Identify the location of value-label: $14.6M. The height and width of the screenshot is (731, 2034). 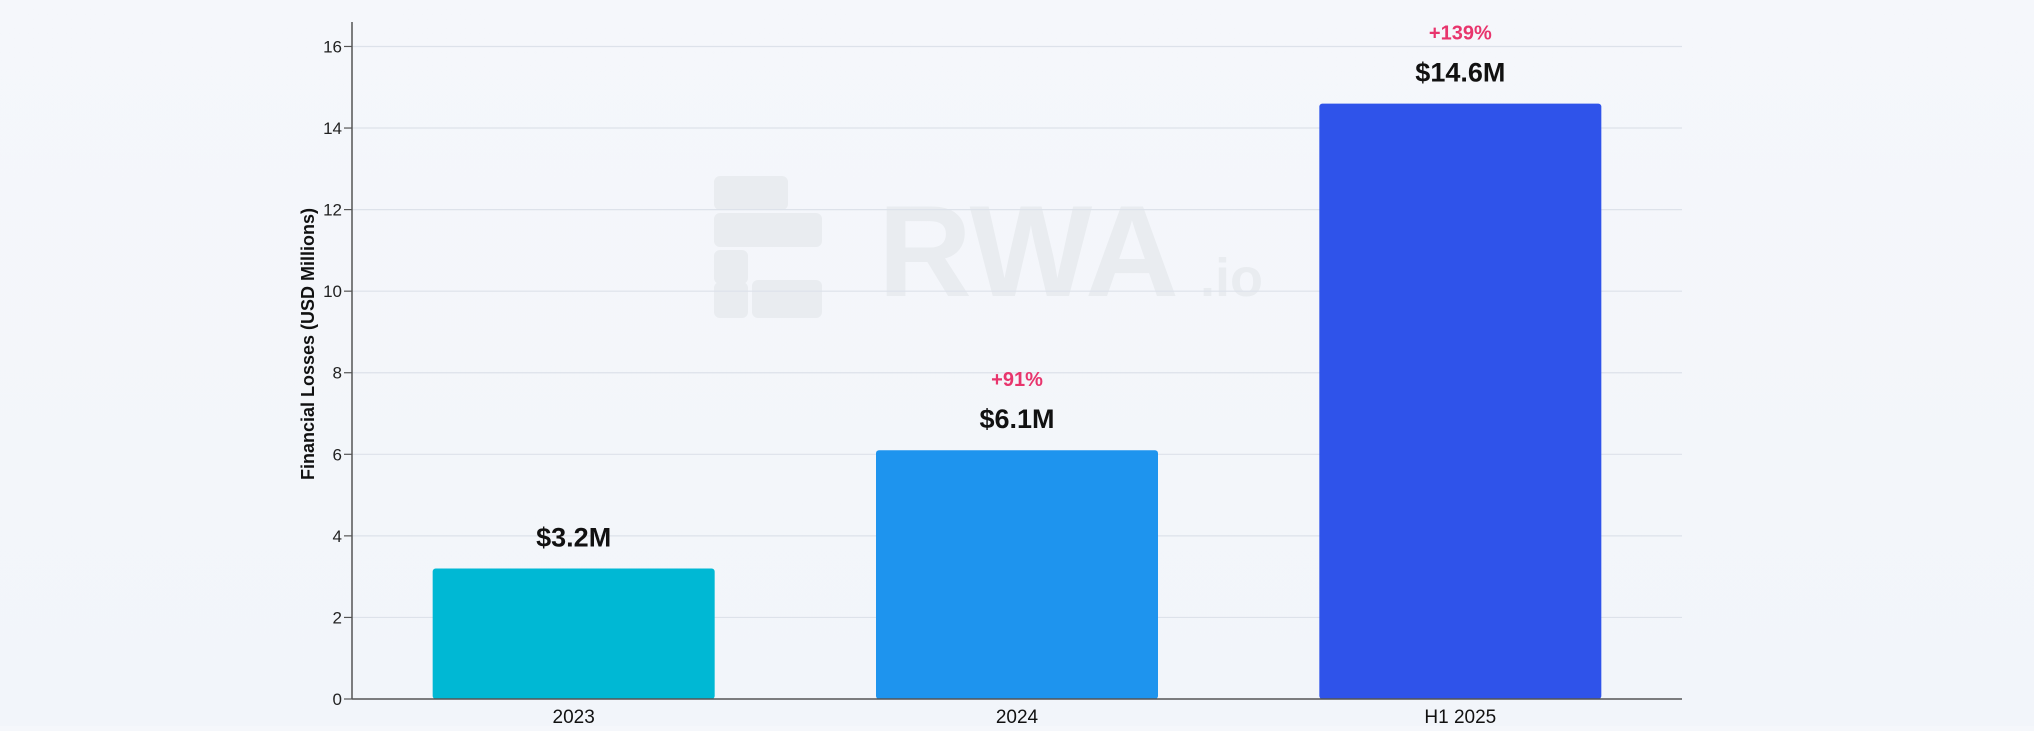
(1460, 73).